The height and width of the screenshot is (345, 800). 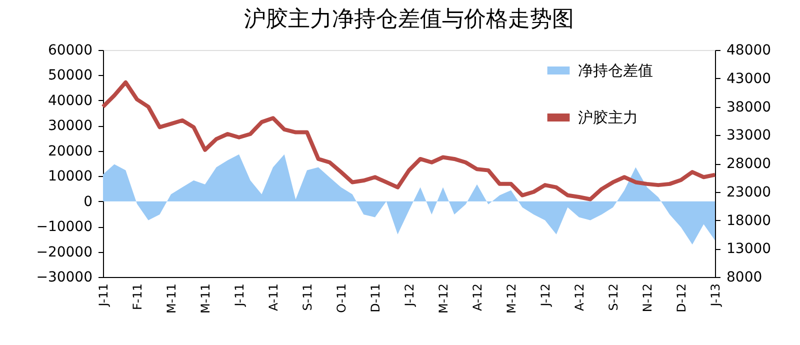 I want to click on y-tick-label: −20000, so click(x=64, y=252).